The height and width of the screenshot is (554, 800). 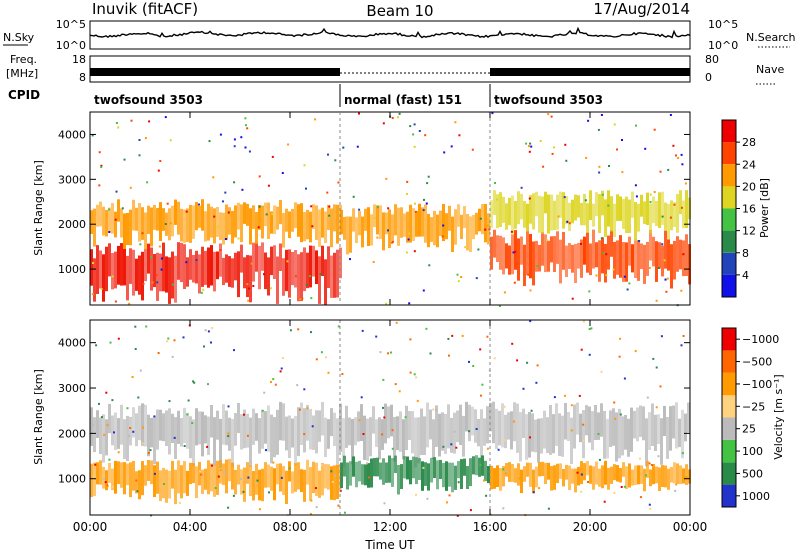 What do you see at coordinates (390, 32) in the screenshot?
I see `nsky-trace` at bounding box center [390, 32].